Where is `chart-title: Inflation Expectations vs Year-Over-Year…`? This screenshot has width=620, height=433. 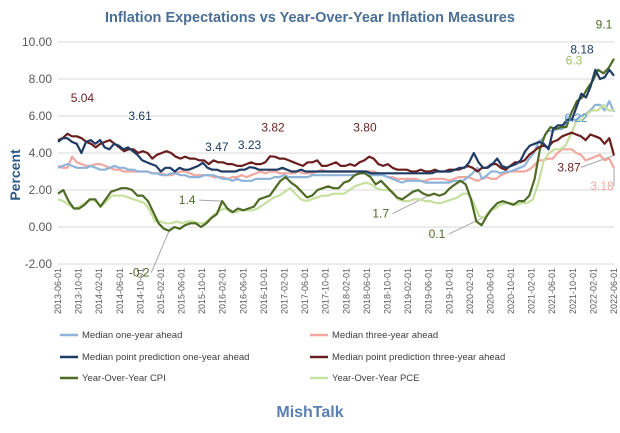
chart-title: Inflation Expectations vs Year-Over-Year… is located at coordinates (310, 18).